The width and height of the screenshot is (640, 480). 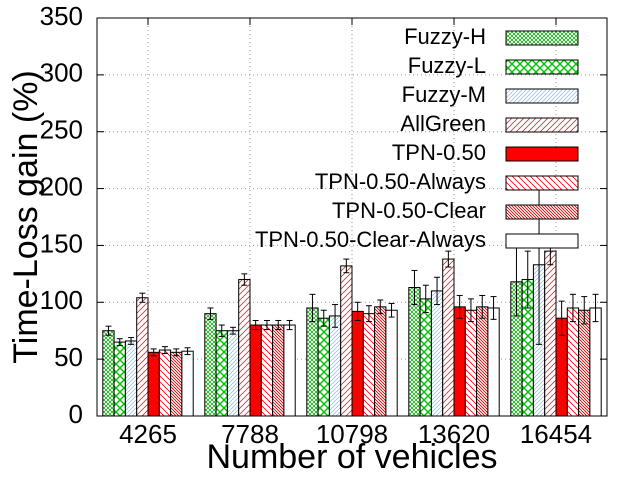 What do you see at coordinates (439, 152) in the screenshot?
I see `legend-label: TPN-0.50` at bounding box center [439, 152].